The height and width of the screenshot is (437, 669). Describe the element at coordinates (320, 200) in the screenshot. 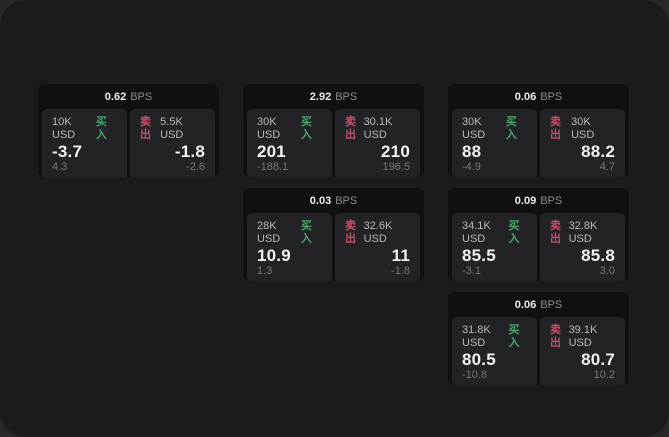

I see `bps-value: 0.03` at that location.